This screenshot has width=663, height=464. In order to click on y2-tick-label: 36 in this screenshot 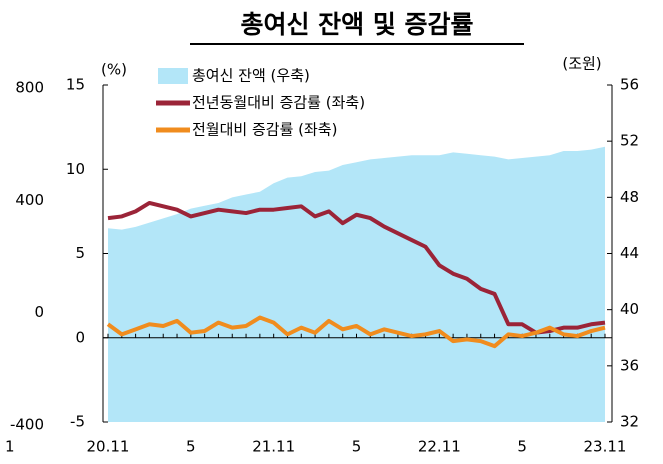, I will do `click(629, 365)`.